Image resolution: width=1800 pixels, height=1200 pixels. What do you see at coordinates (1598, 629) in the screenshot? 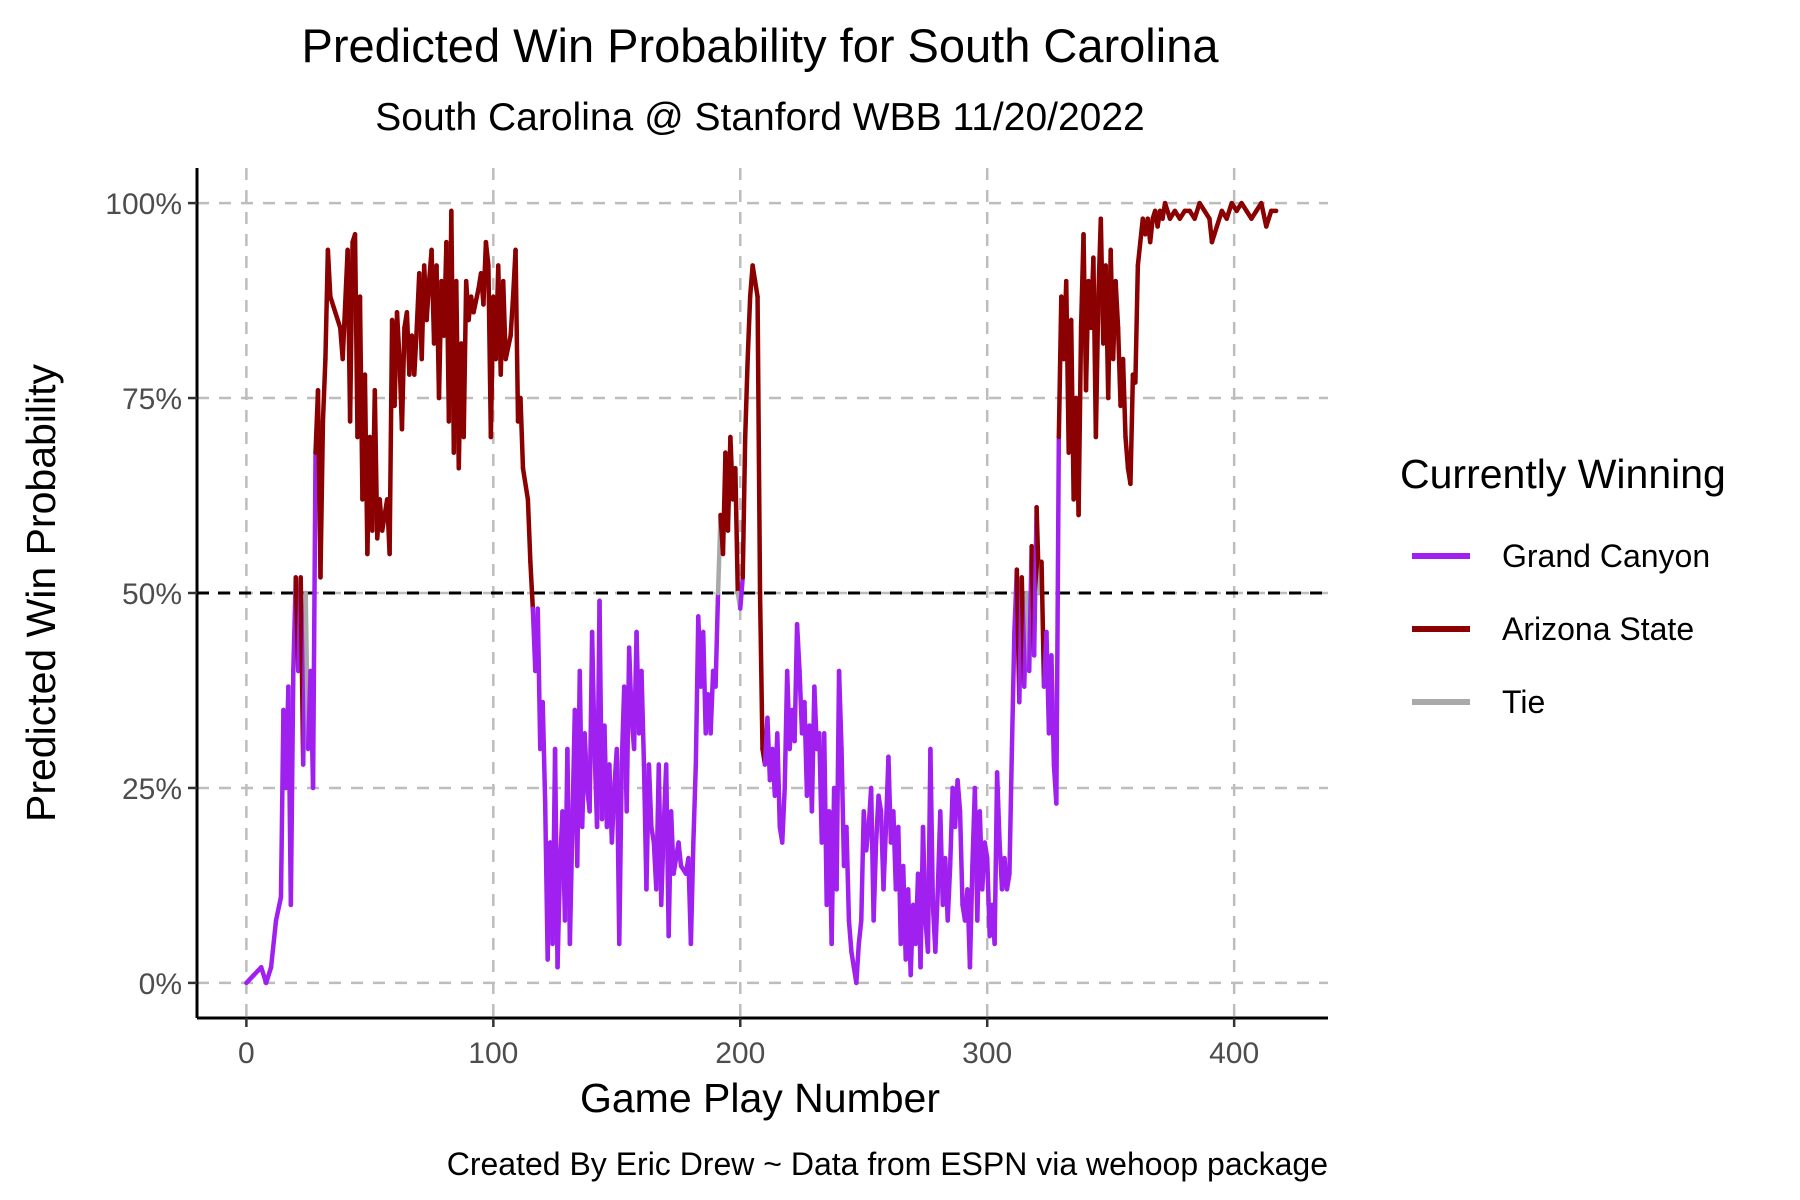
I see `legend-label: Arizona State` at bounding box center [1598, 629].